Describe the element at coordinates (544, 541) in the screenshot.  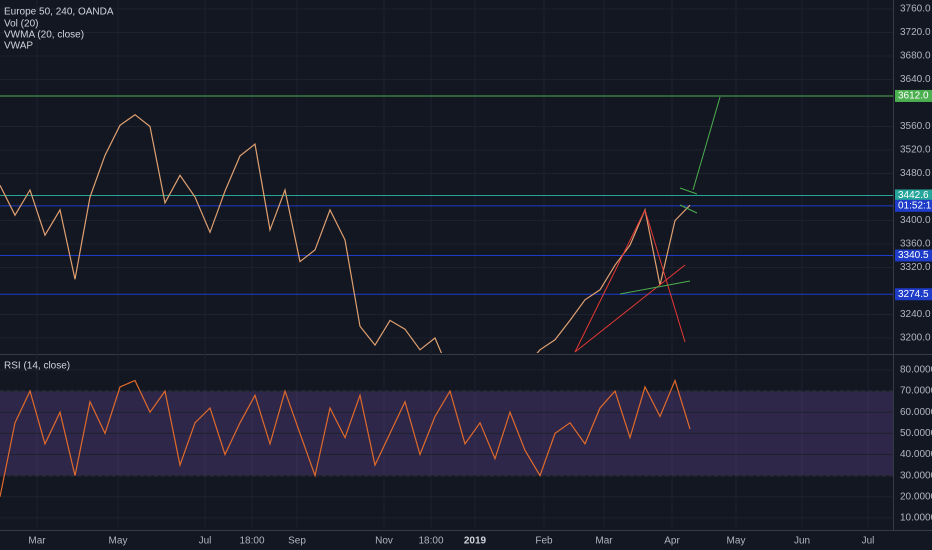
I see `x-tick-label: Feb` at that location.